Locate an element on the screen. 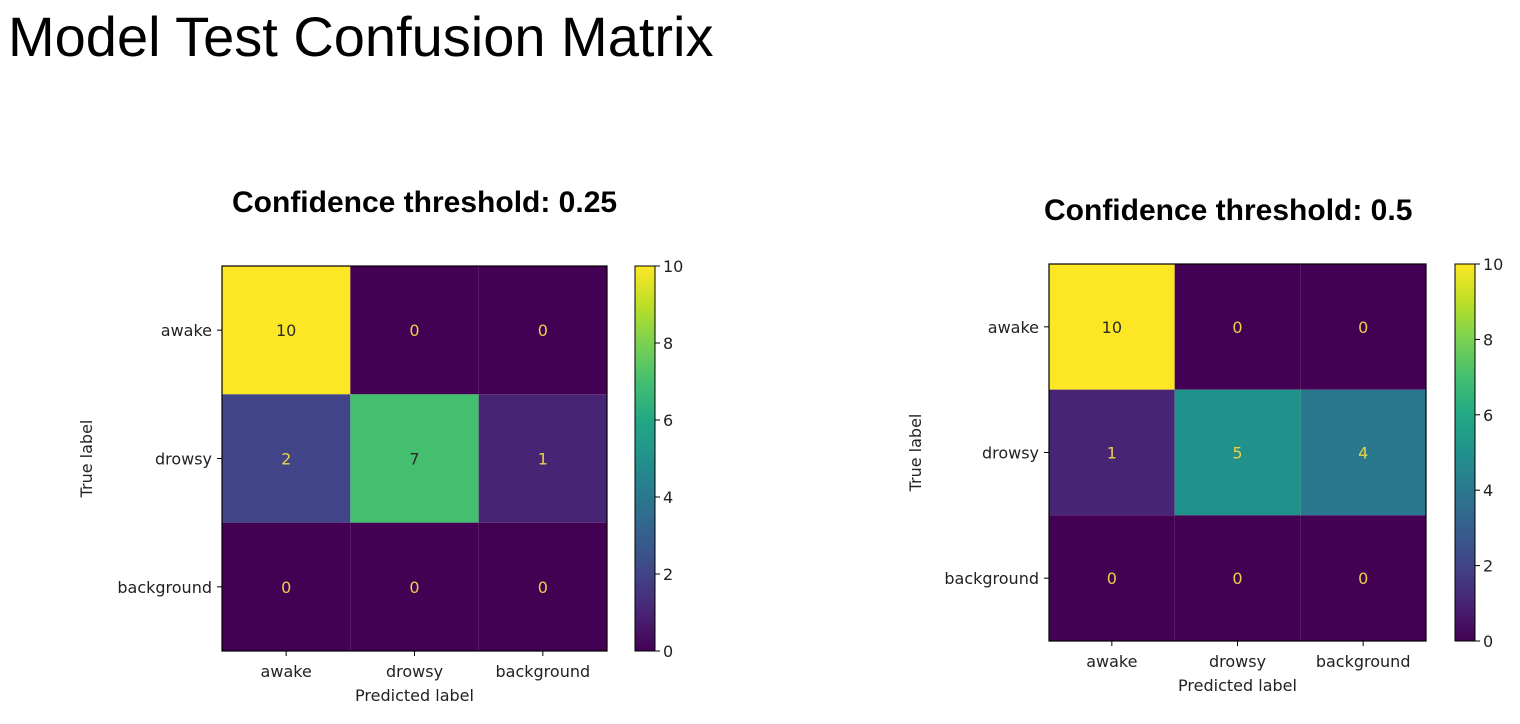 Image resolution: width=1520 pixels, height=724 pixels. page-title: Model Test Confusion Matrix is located at coordinates (361, 36).